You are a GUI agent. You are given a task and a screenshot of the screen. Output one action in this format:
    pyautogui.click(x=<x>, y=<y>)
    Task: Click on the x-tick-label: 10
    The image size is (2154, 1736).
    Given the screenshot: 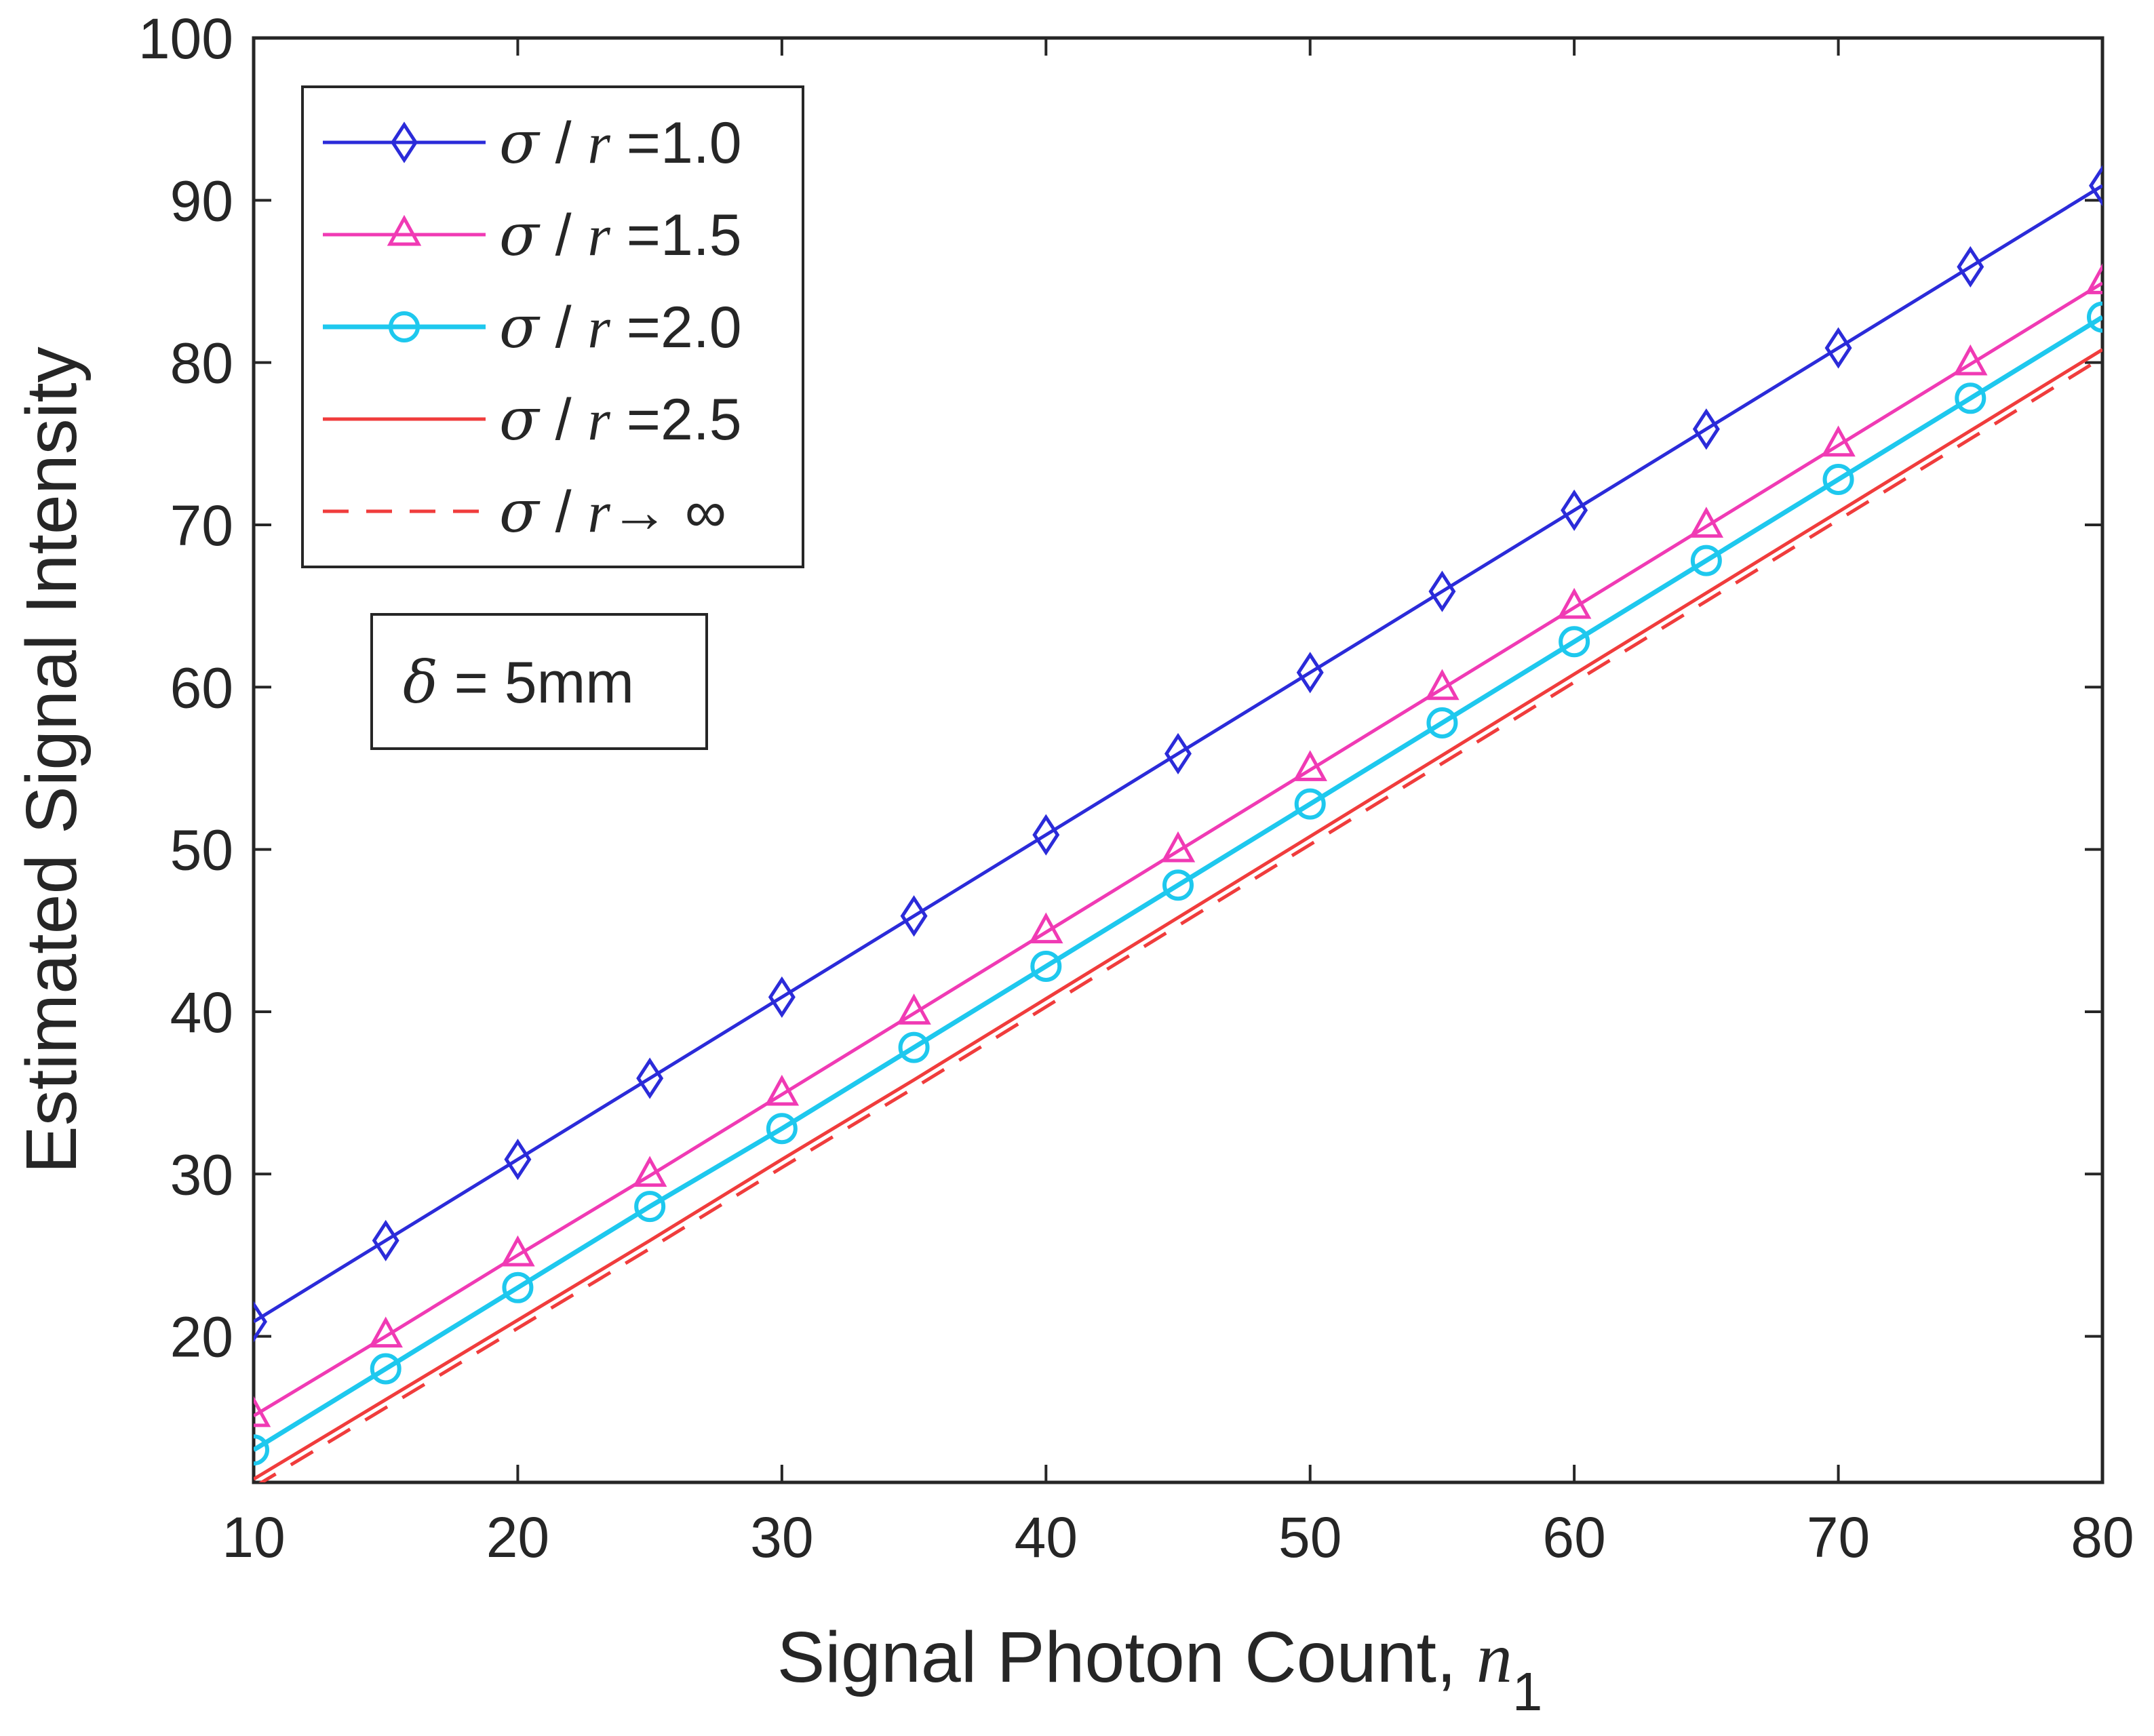 What is the action you would take?
    pyautogui.click(x=253, y=1537)
    